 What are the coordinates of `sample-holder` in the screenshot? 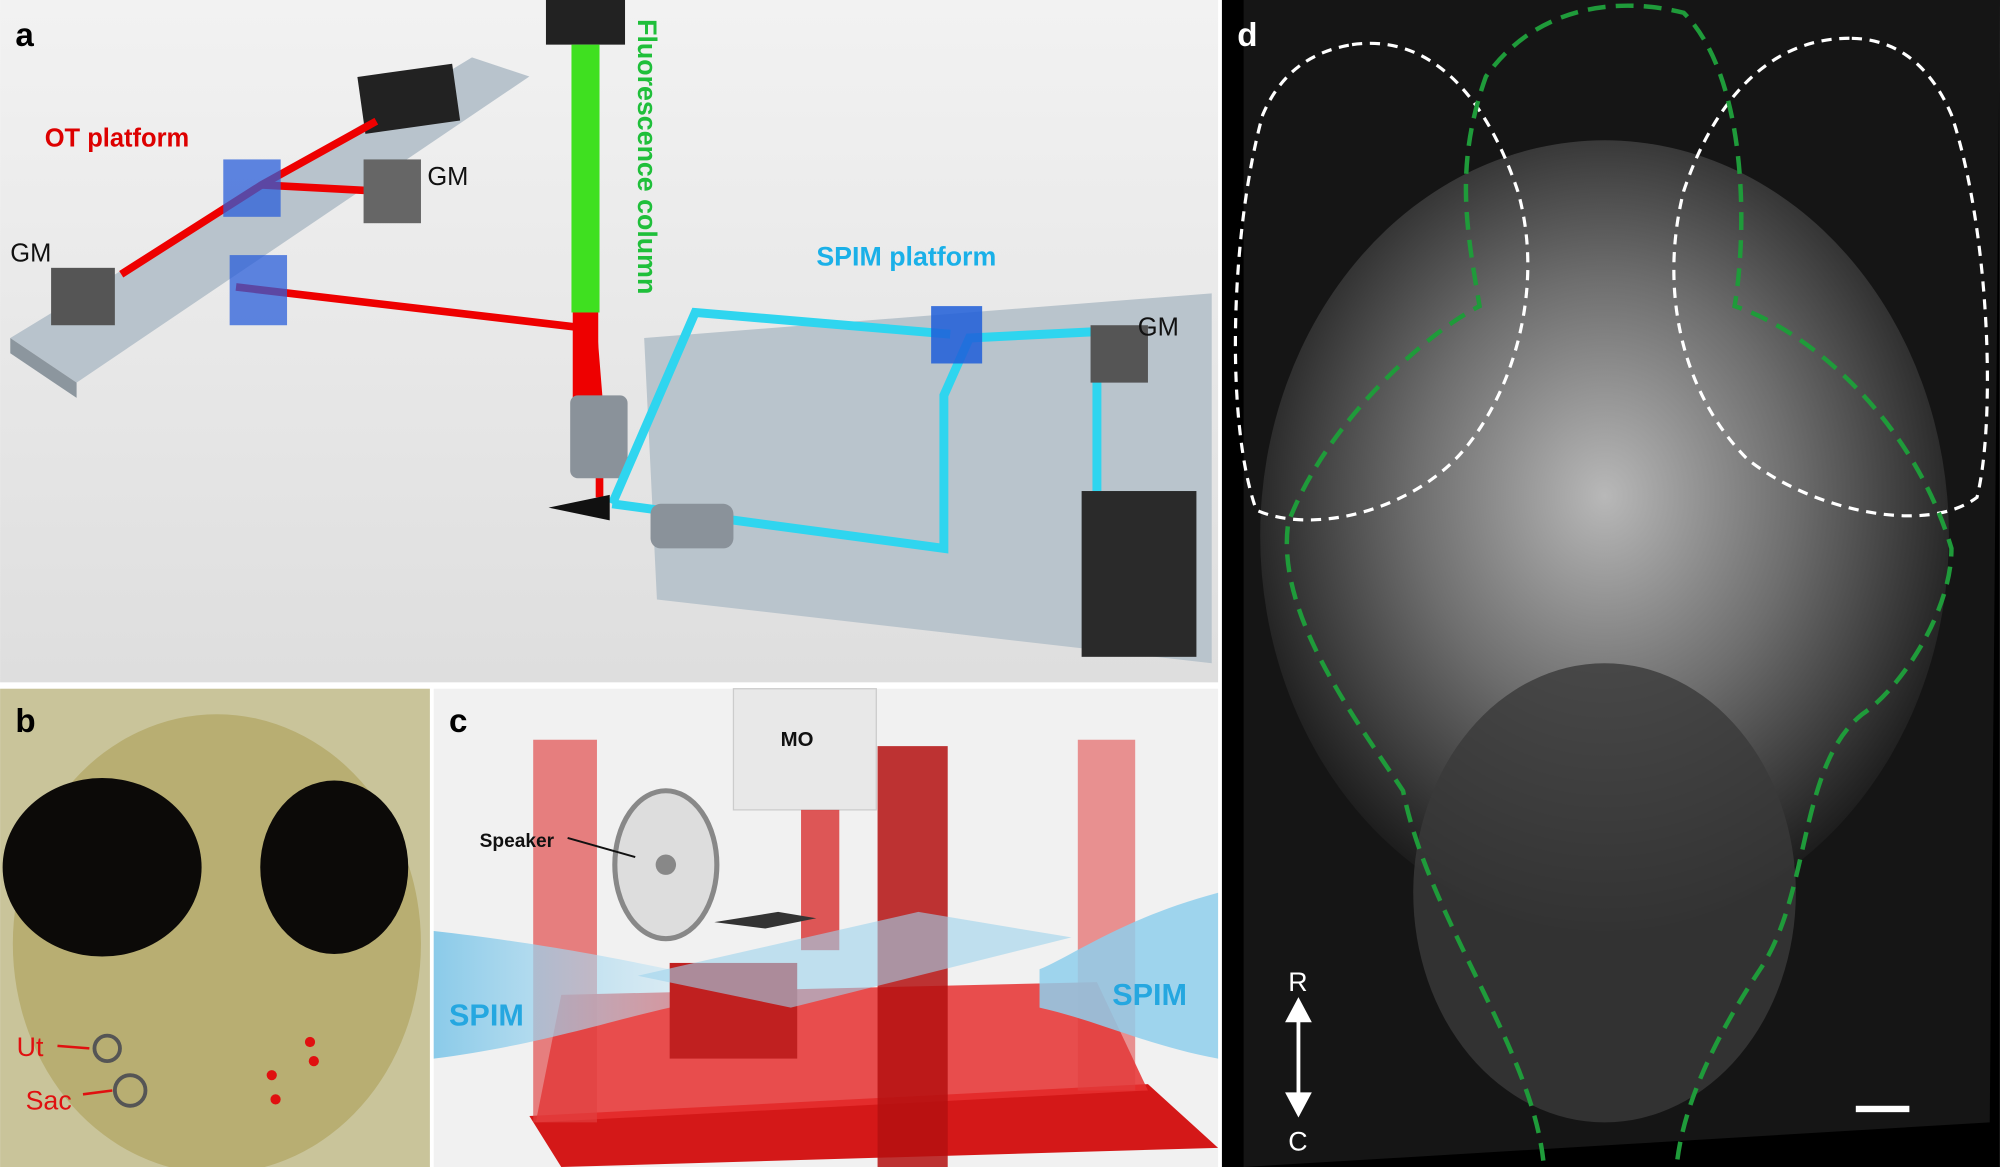 It's located at (579, 507).